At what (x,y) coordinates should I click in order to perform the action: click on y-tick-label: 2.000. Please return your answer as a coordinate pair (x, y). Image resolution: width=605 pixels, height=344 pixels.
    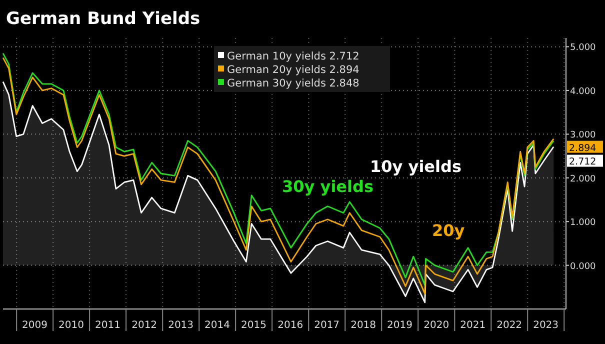
    Looking at the image, I should click on (583, 179).